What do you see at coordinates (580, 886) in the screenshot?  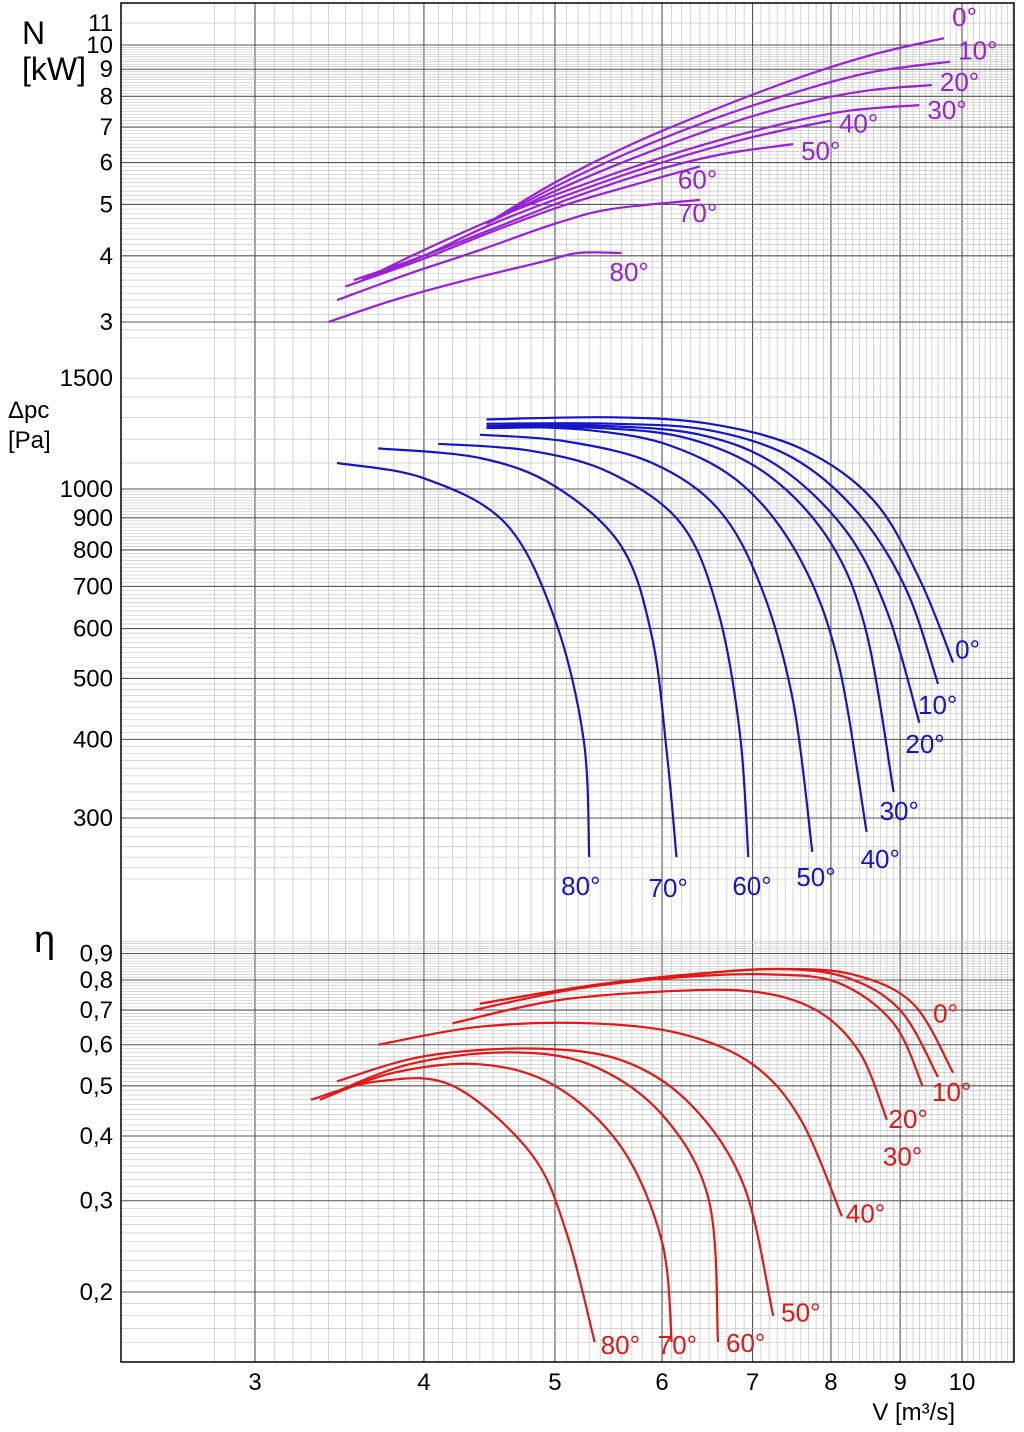 I see `series-label-pressure-80deg: 80°` at bounding box center [580, 886].